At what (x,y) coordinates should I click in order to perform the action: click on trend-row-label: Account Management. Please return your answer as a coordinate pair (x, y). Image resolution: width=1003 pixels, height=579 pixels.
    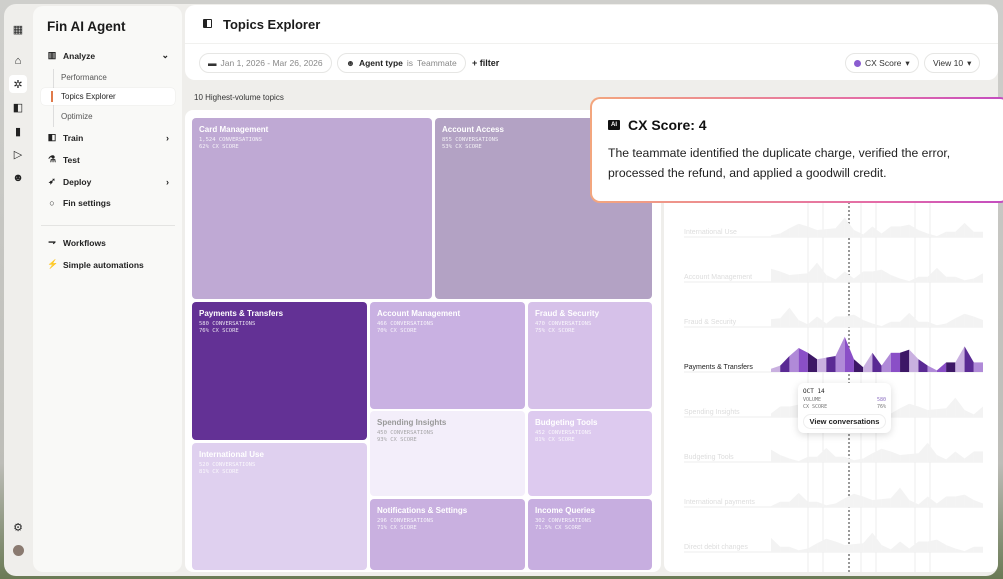
    Looking at the image, I should click on (718, 277).